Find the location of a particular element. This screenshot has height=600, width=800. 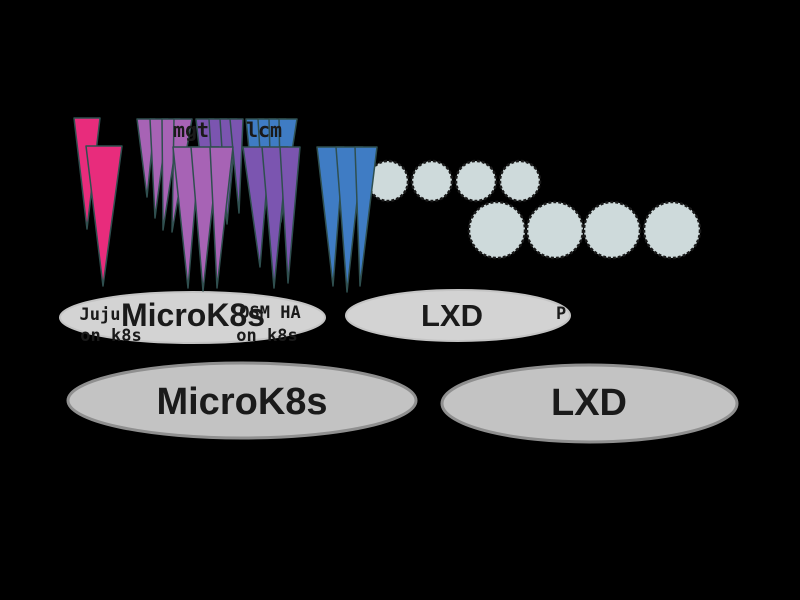

lxd-bottom-ellipse is located at coordinates (589, 403).